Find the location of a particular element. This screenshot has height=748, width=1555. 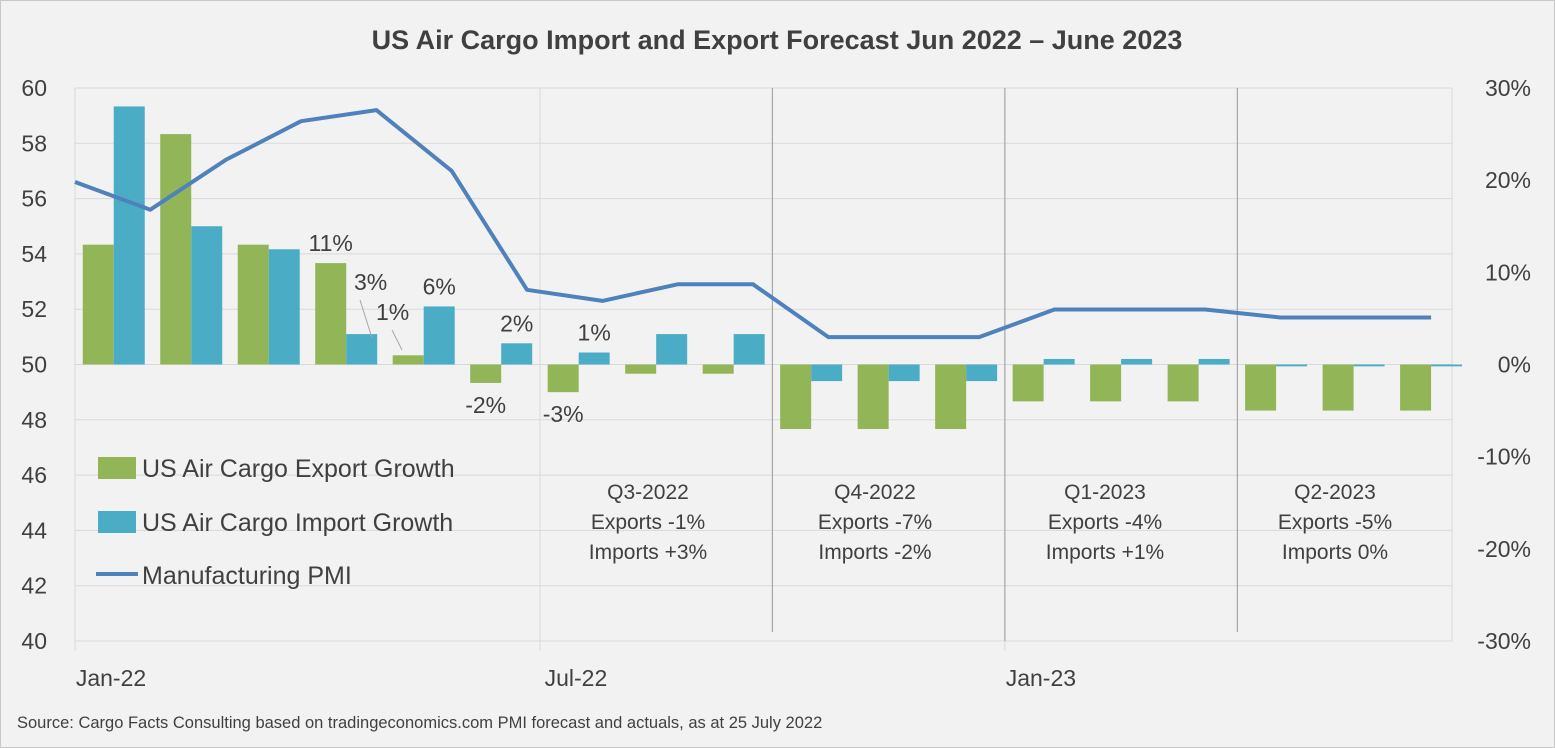

left-tick-label: 46 is located at coordinates (34, 475).